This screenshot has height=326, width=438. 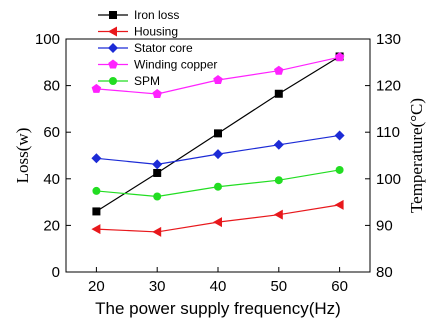 I want to click on legend-label: Stator core, so click(x=163, y=48).